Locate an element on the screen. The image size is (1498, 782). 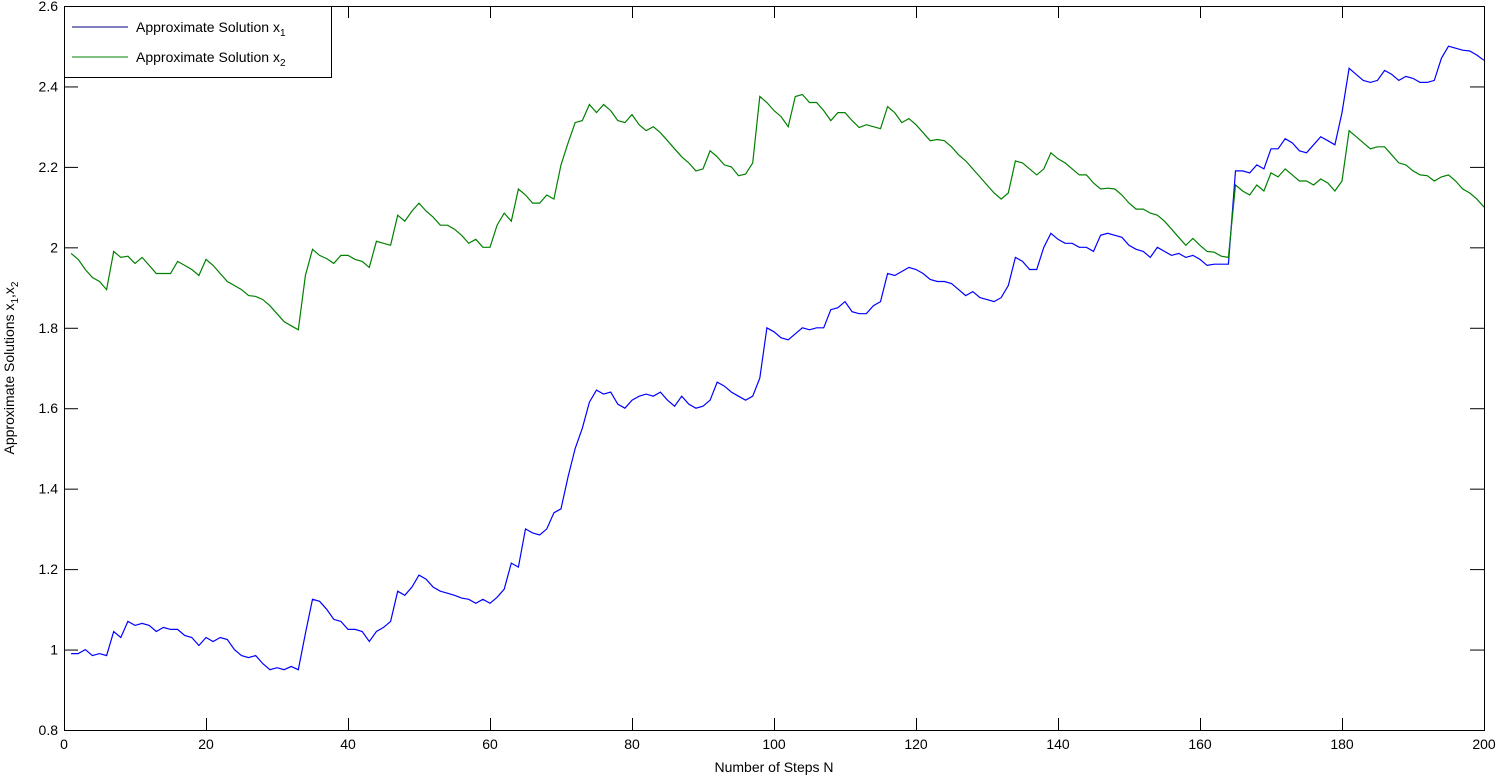
x-tick-label: 60 is located at coordinates (490, 744).